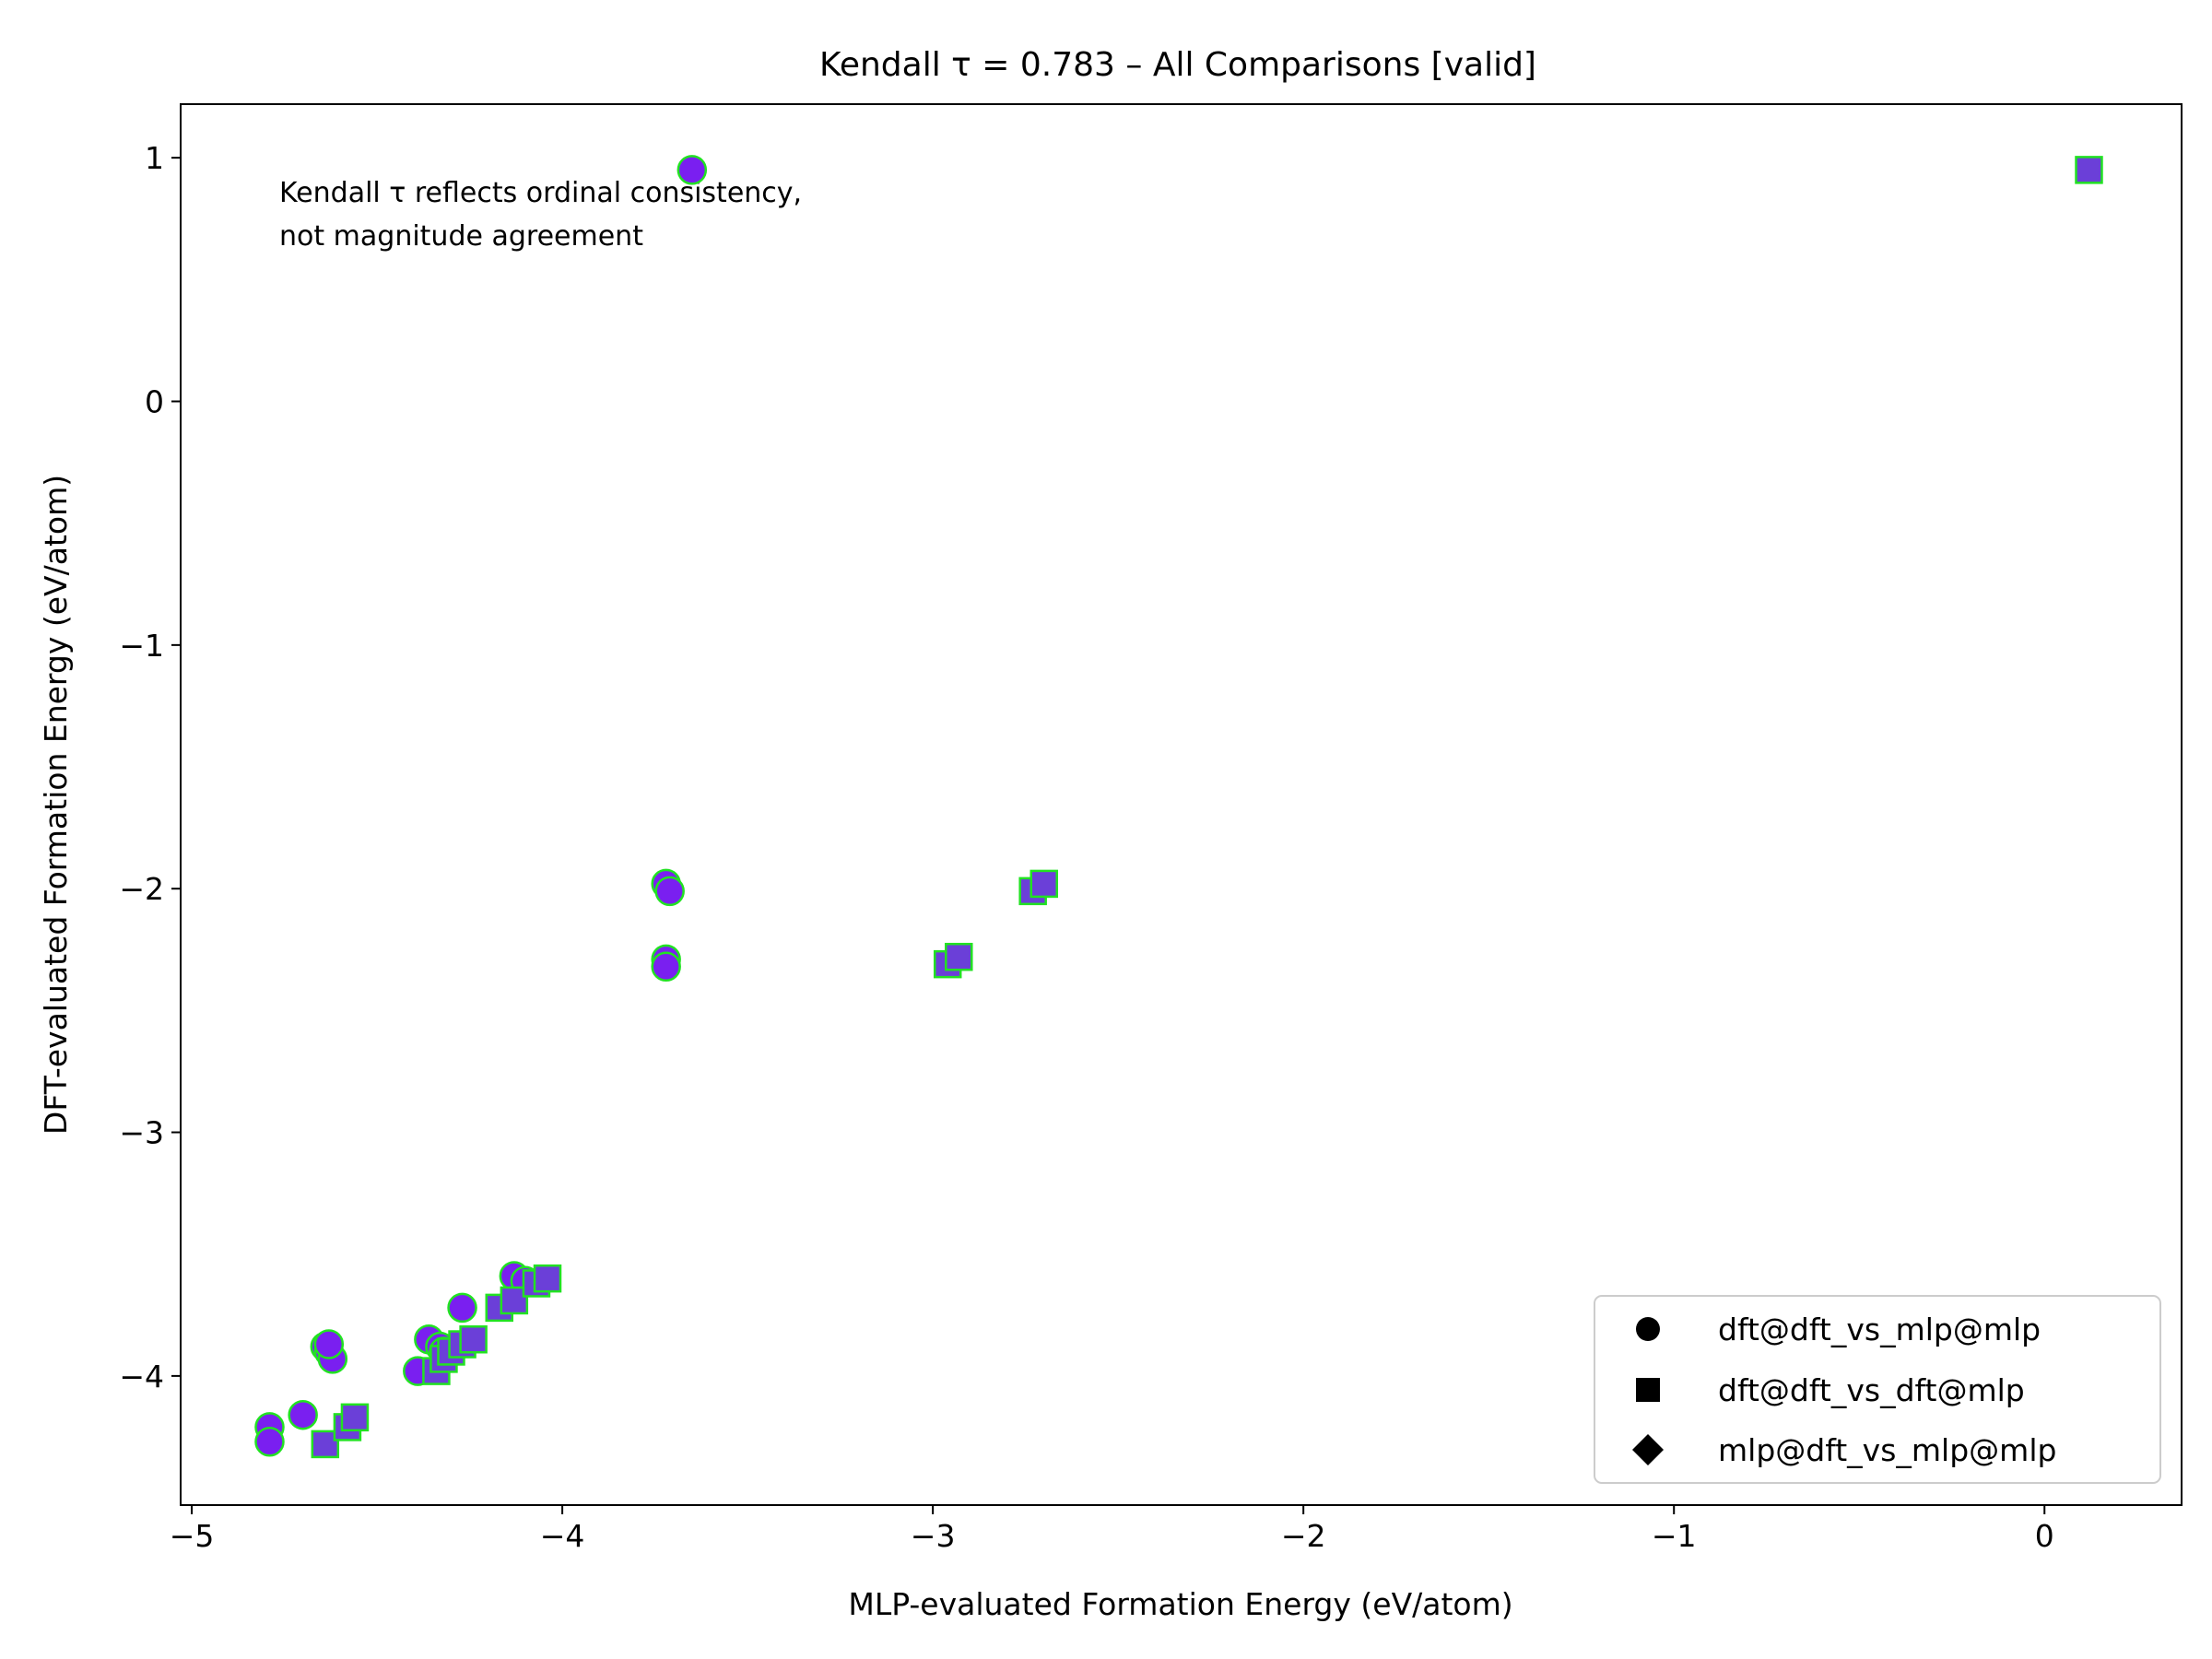 This screenshot has height=1659, width=2212. I want to click on legend-marker-circle, so click(1648, 1329).